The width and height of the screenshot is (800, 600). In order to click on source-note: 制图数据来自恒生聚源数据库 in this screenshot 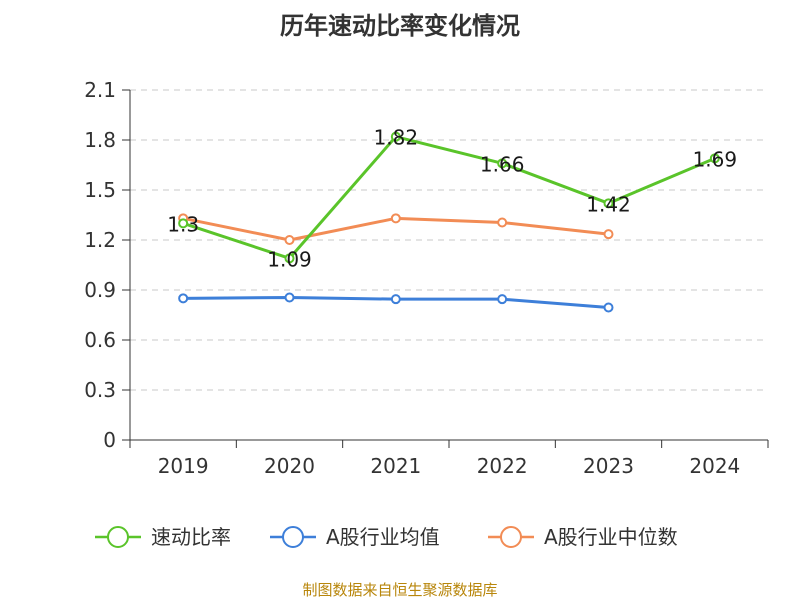, I will do `click(399, 590)`.